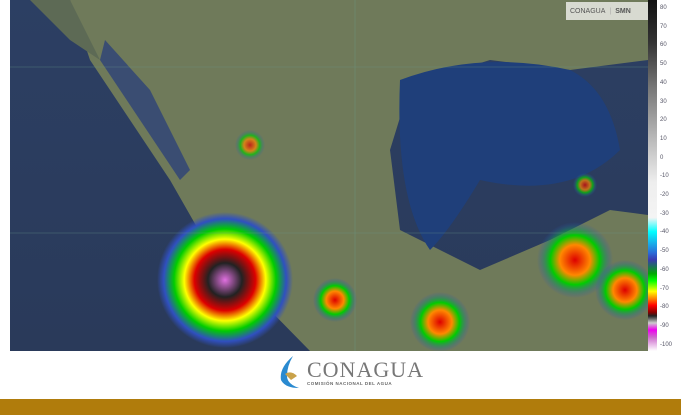  Describe the element at coordinates (664, 307) in the screenshot. I see `colorbar-tick: -80` at that location.